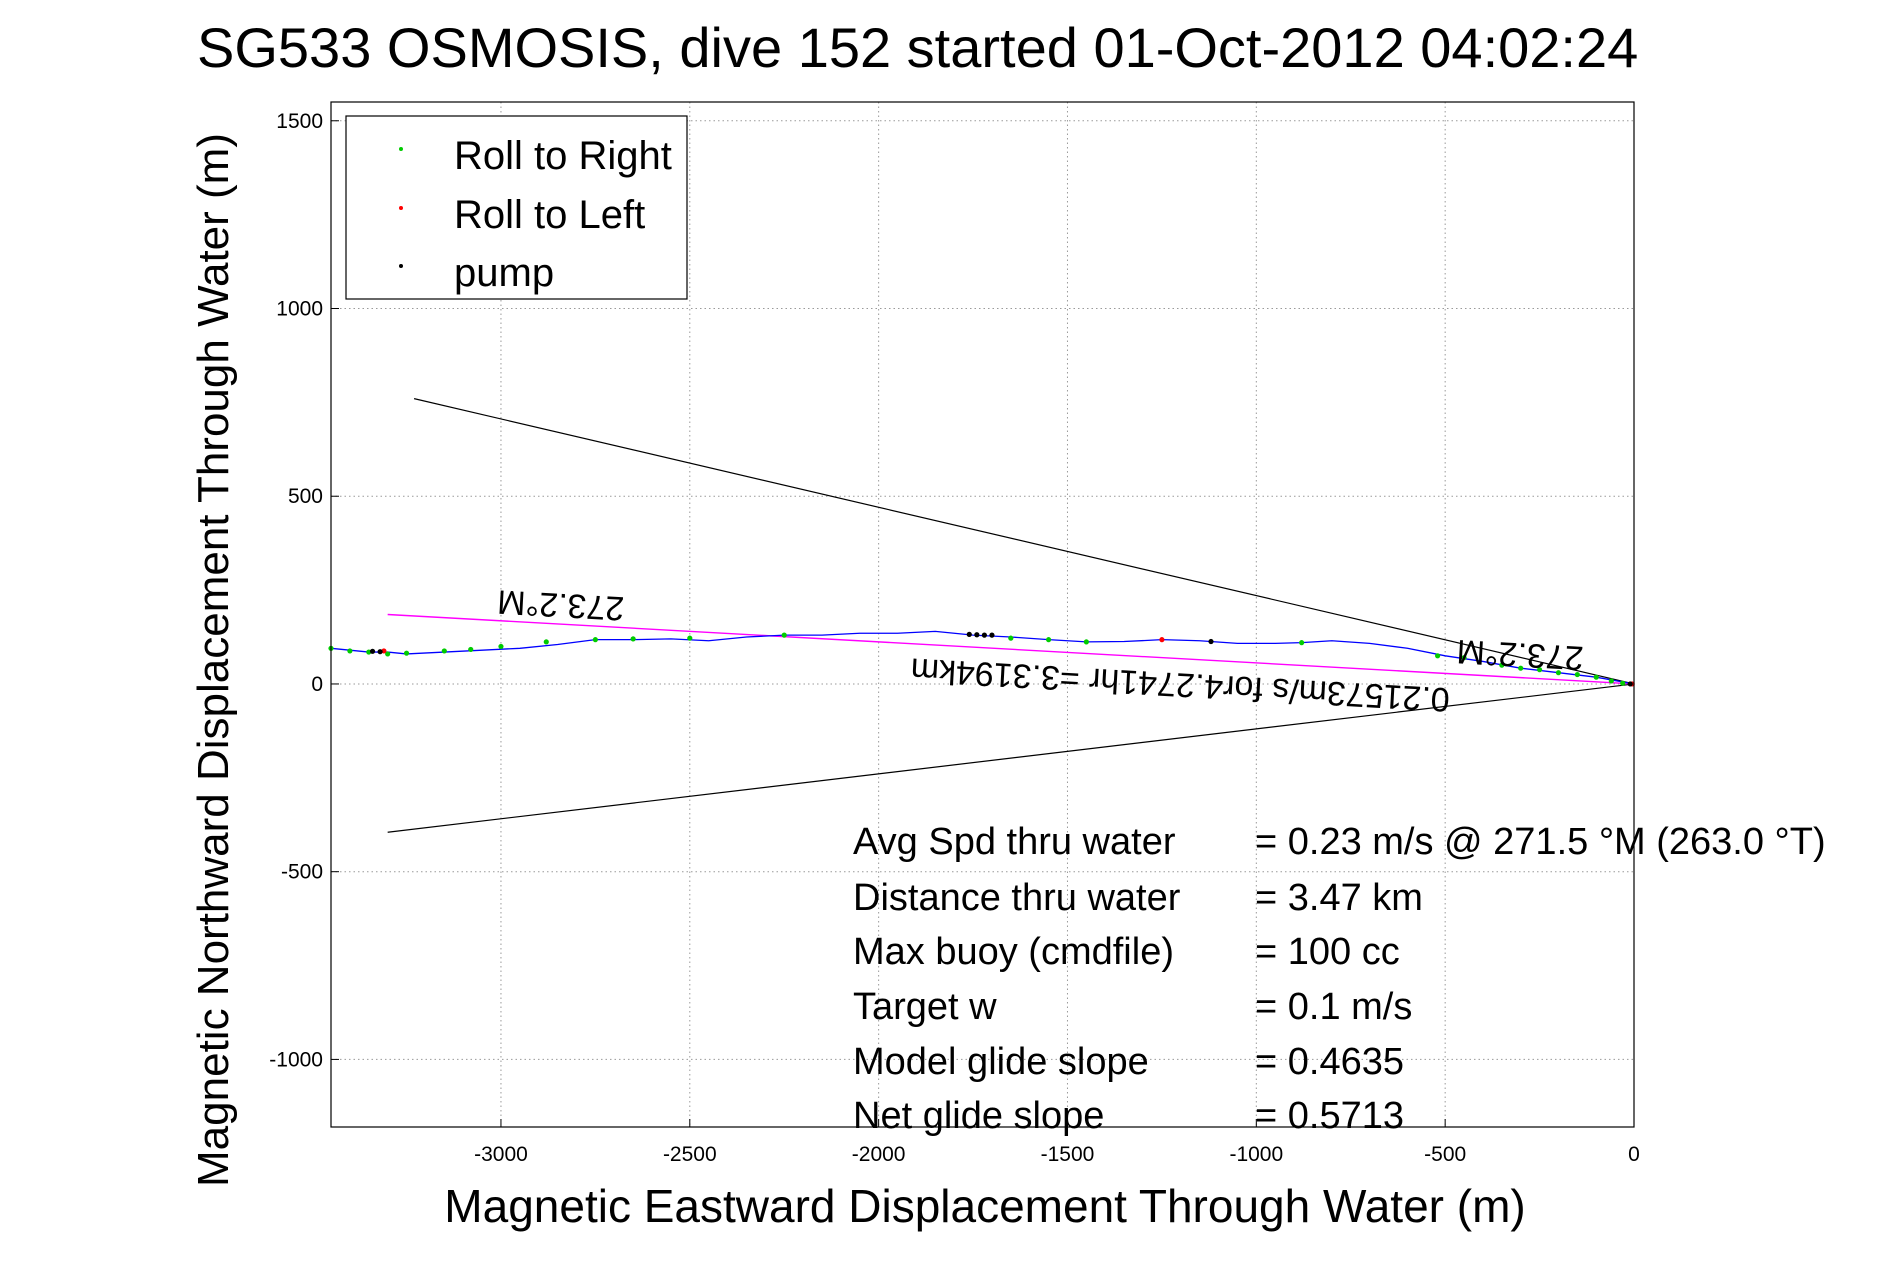 This screenshot has height=1262, width=1891. I want to click on y-tick-label: 1000, so click(299, 309).